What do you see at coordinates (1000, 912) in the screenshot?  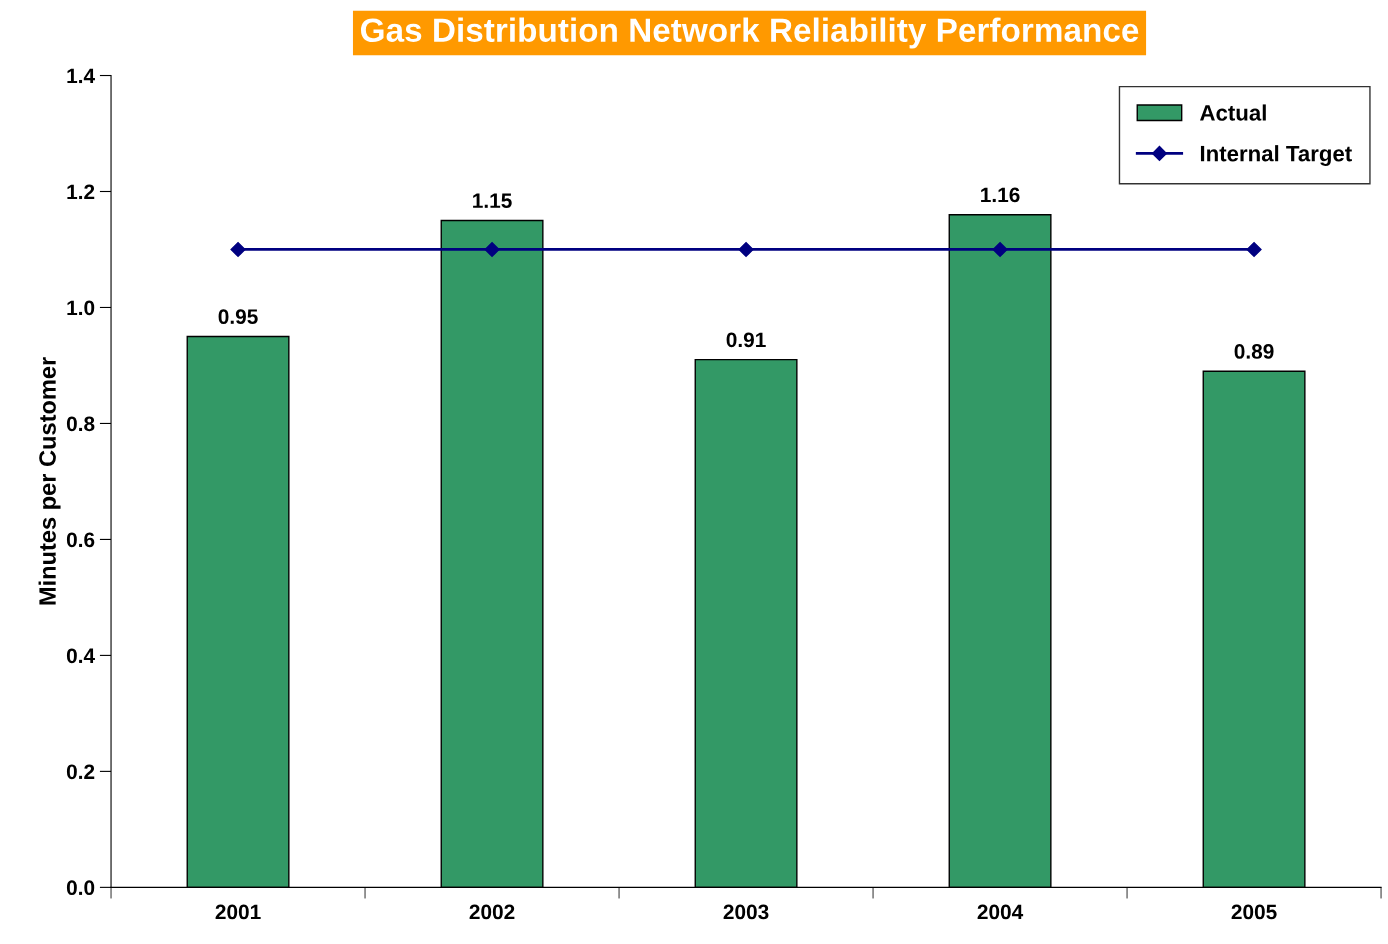 I see `x-tick-label: 2004` at bounding box center [1000, 912].